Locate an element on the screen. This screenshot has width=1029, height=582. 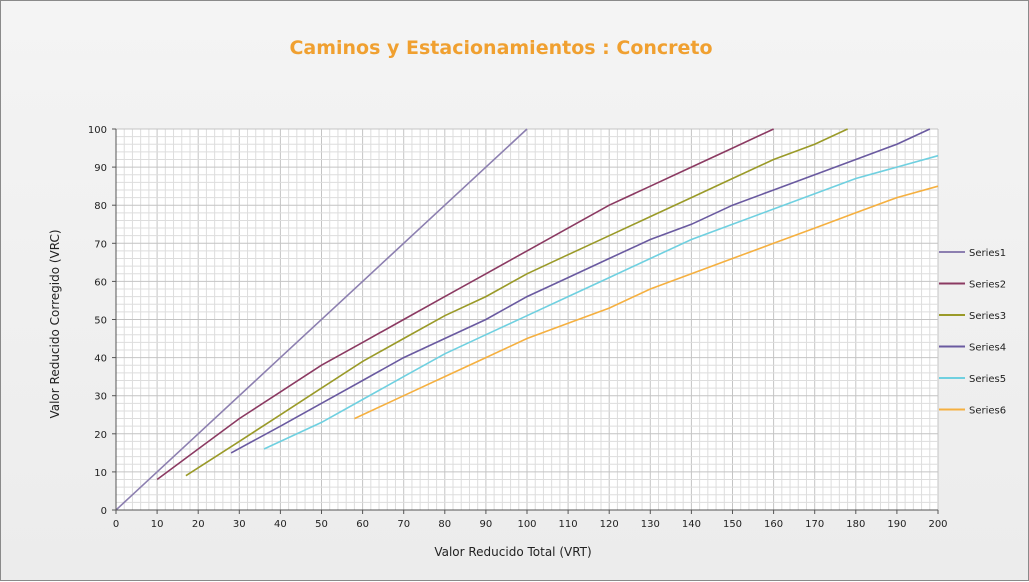
y-tick-label: 100 is located at coordinates (97, 130).